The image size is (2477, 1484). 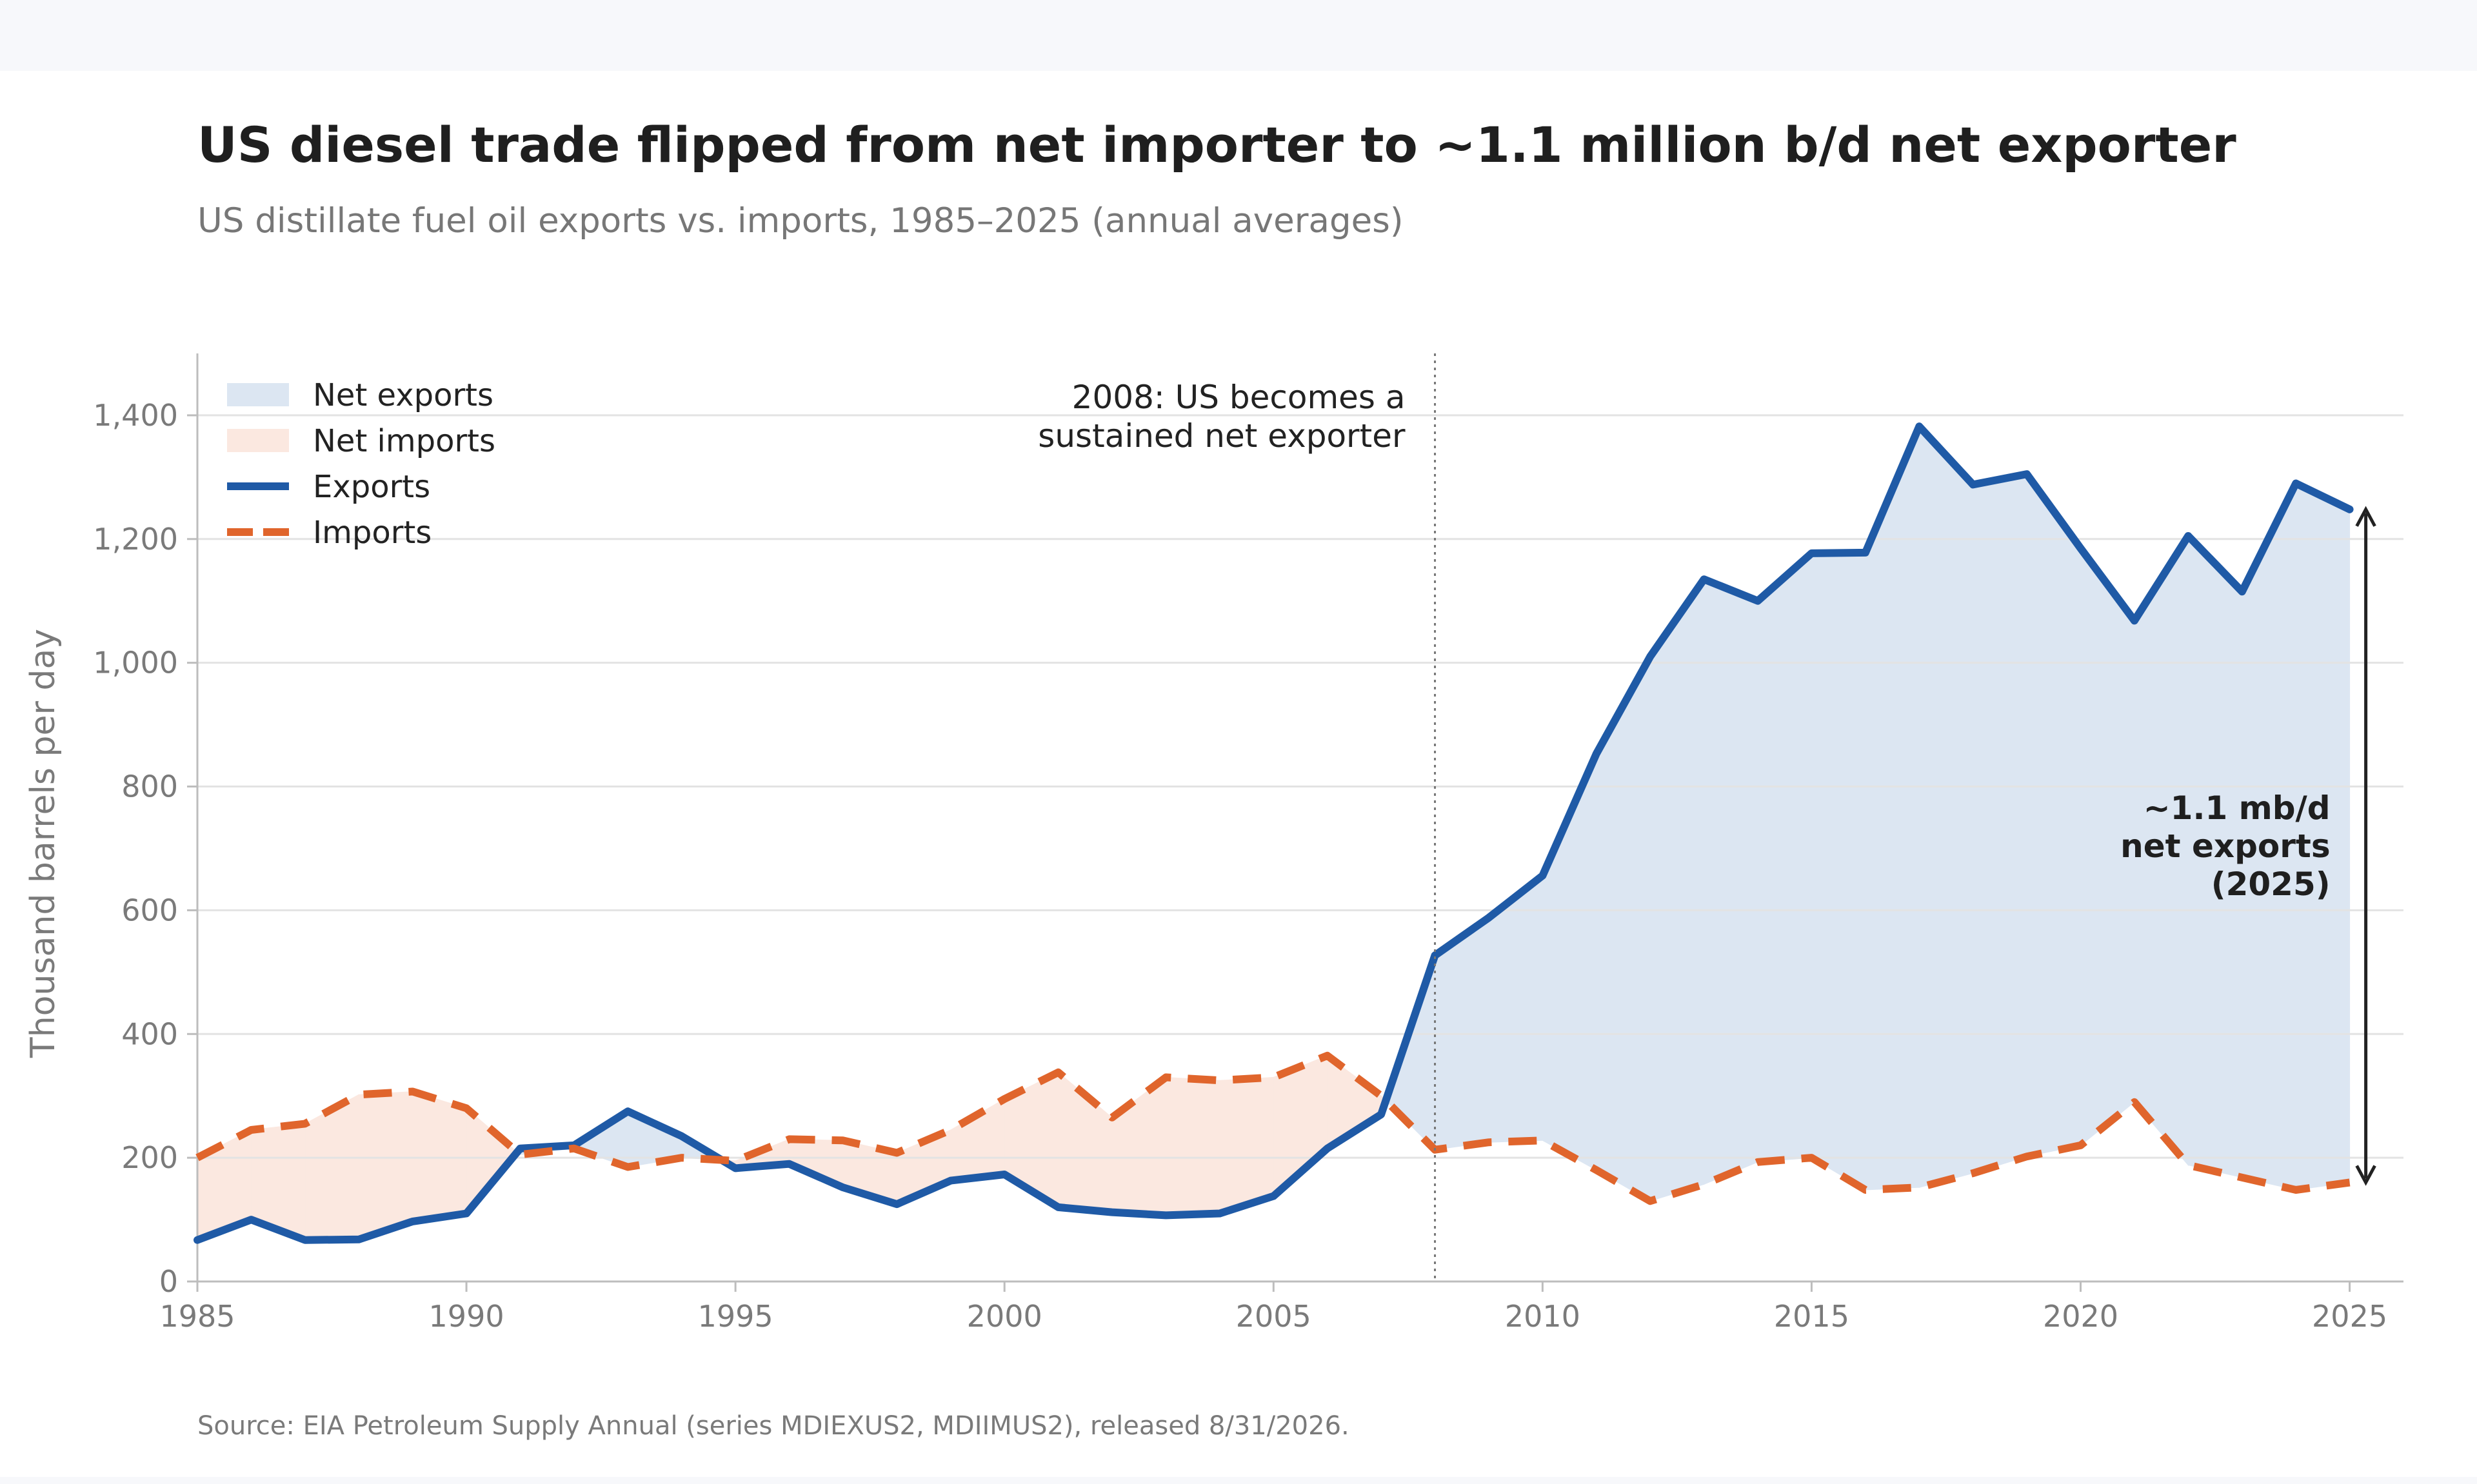 I want to click on series-line-imports, so click(x=1273, y=1128).